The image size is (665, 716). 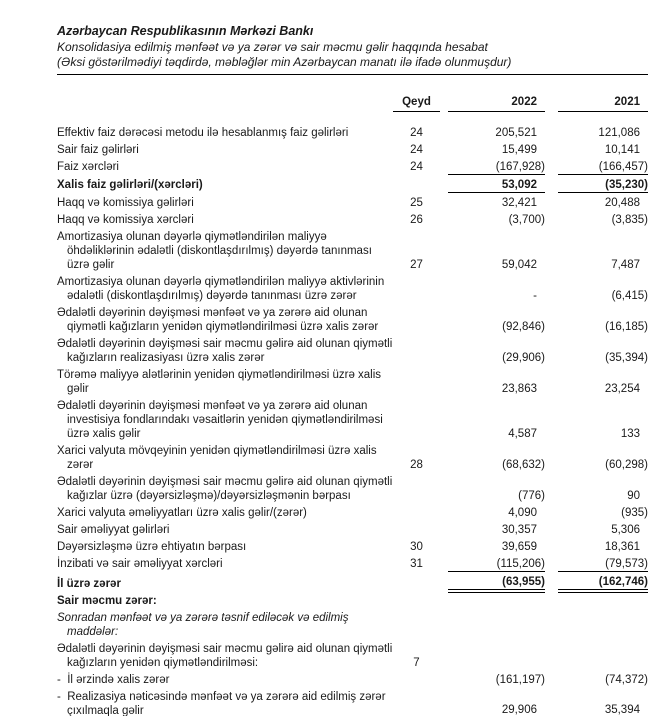 I want to click on table-row: Sair məcmu zərər:, so click(x=352, y=599).